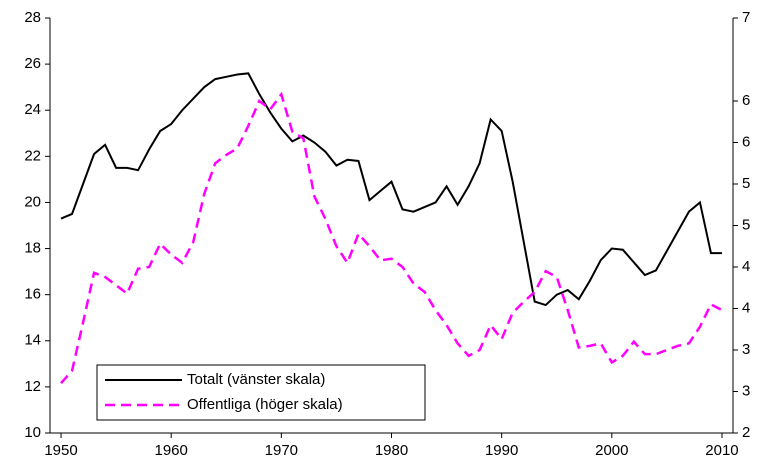  Describe the element at coordinates (256, 379) in the screenshot. I see `legend-label: Totalt (vänster skala)` at that location.